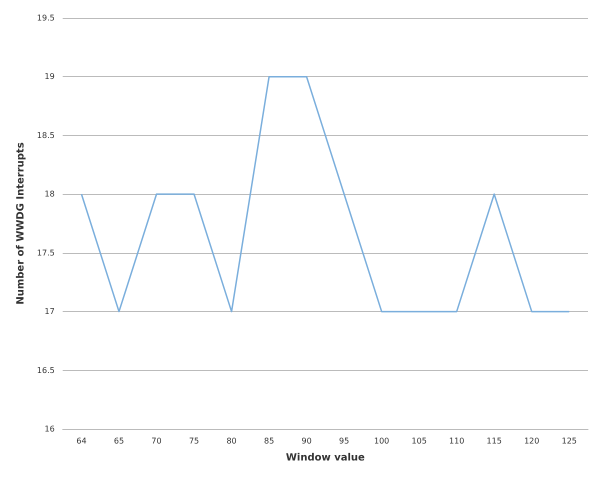 This screenshot has height=479, width=600. Describe the element at coordinates (45, 253) in the screenshot. I see `y-tick-label: 17.5` at that location.